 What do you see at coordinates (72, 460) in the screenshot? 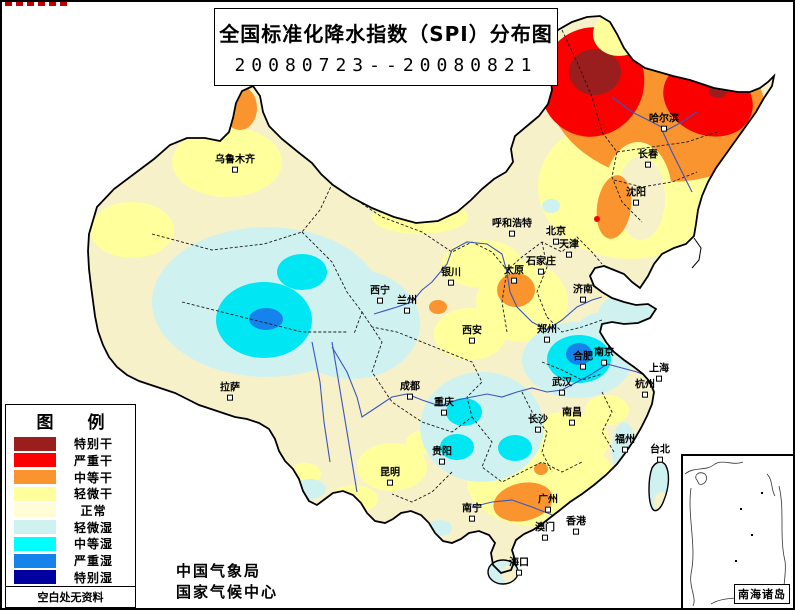
I see `legend-item: 严重干` at bounding box center [72, 460].